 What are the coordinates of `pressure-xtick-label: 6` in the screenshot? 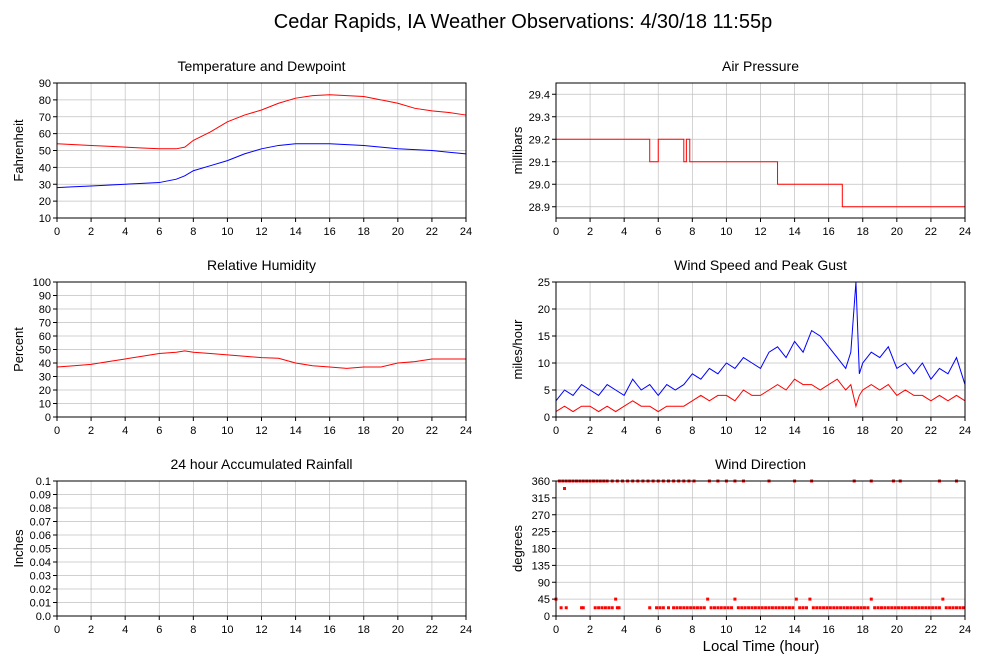 It's located at (658, 232).